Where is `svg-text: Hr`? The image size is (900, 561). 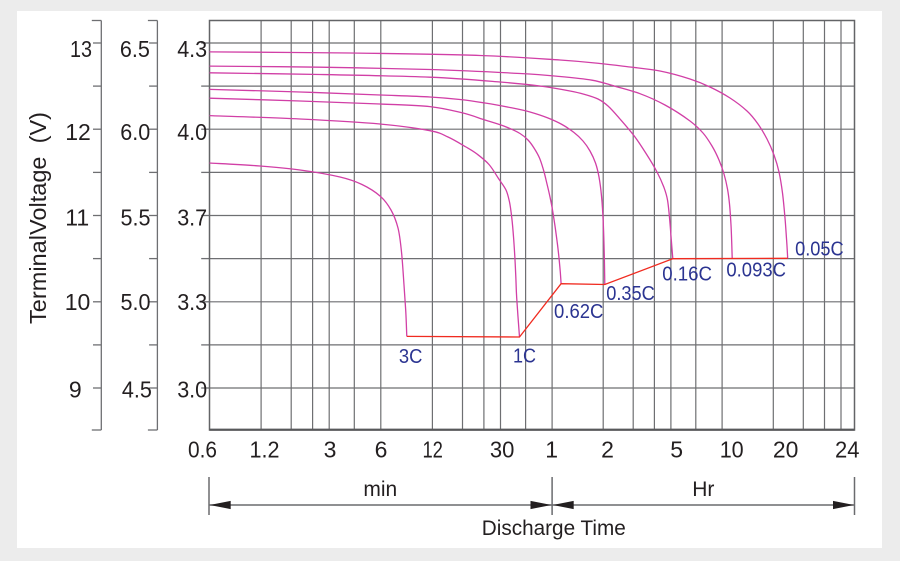 svg-text: Hr is located at coordinates (703, 489).